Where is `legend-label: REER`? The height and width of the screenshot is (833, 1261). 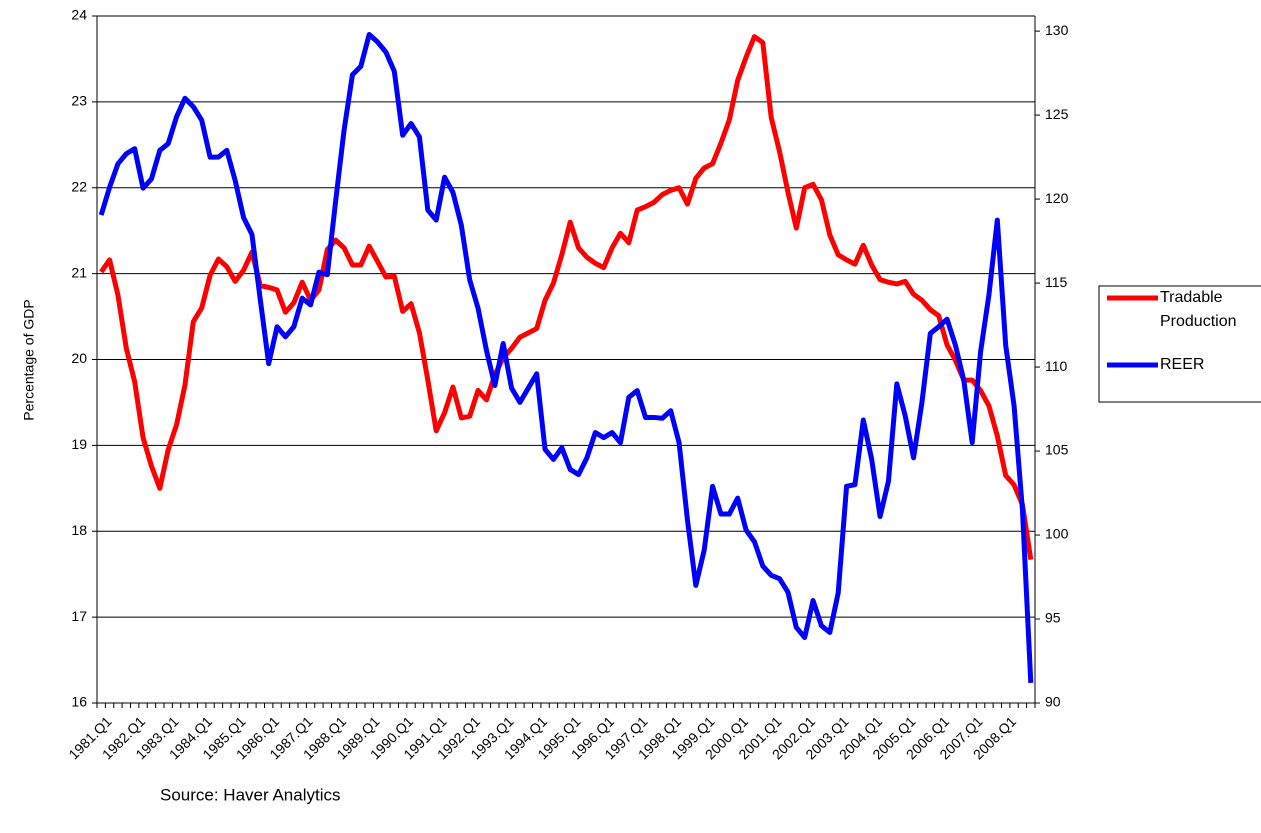 legend-label: REER is located at coordinates (1182, 364).